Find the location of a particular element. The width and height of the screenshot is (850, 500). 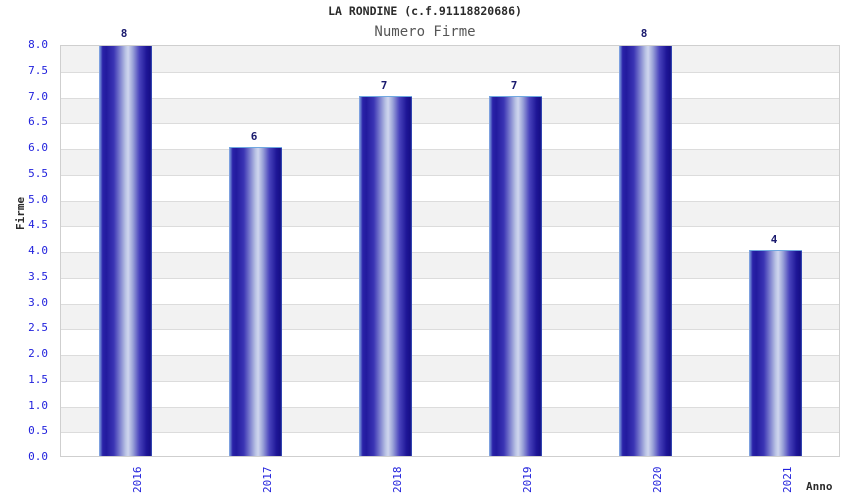

y-axis-title: Firme is located at coordinates (20, 213).